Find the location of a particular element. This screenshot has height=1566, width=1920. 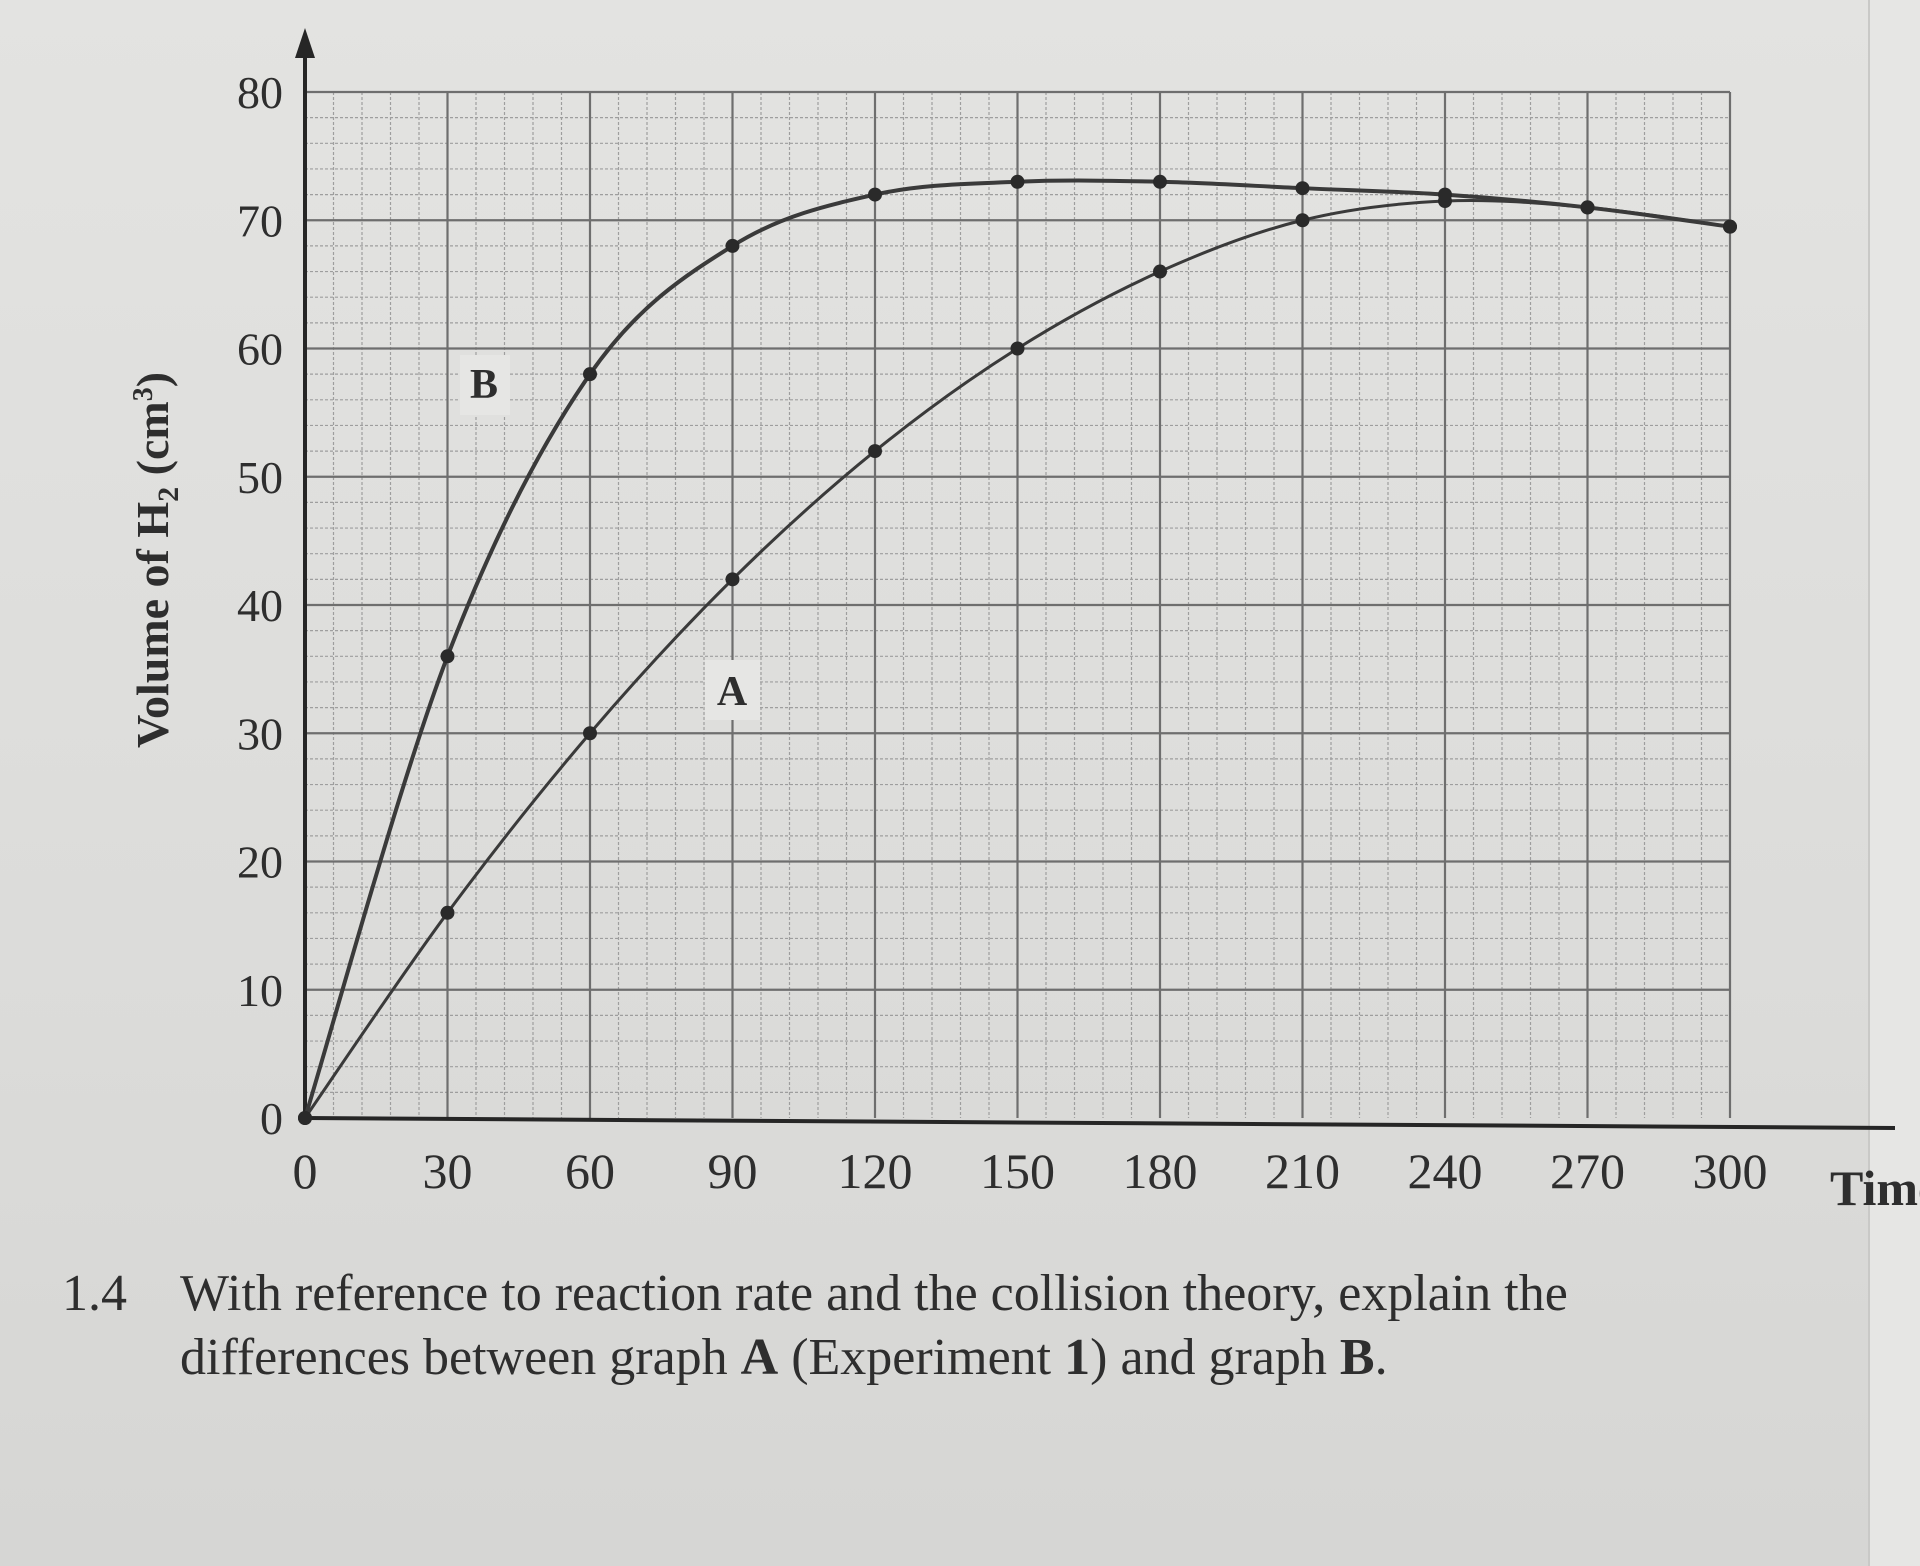

x-tick-label: 180 is located at coordinates (1160, 1171).